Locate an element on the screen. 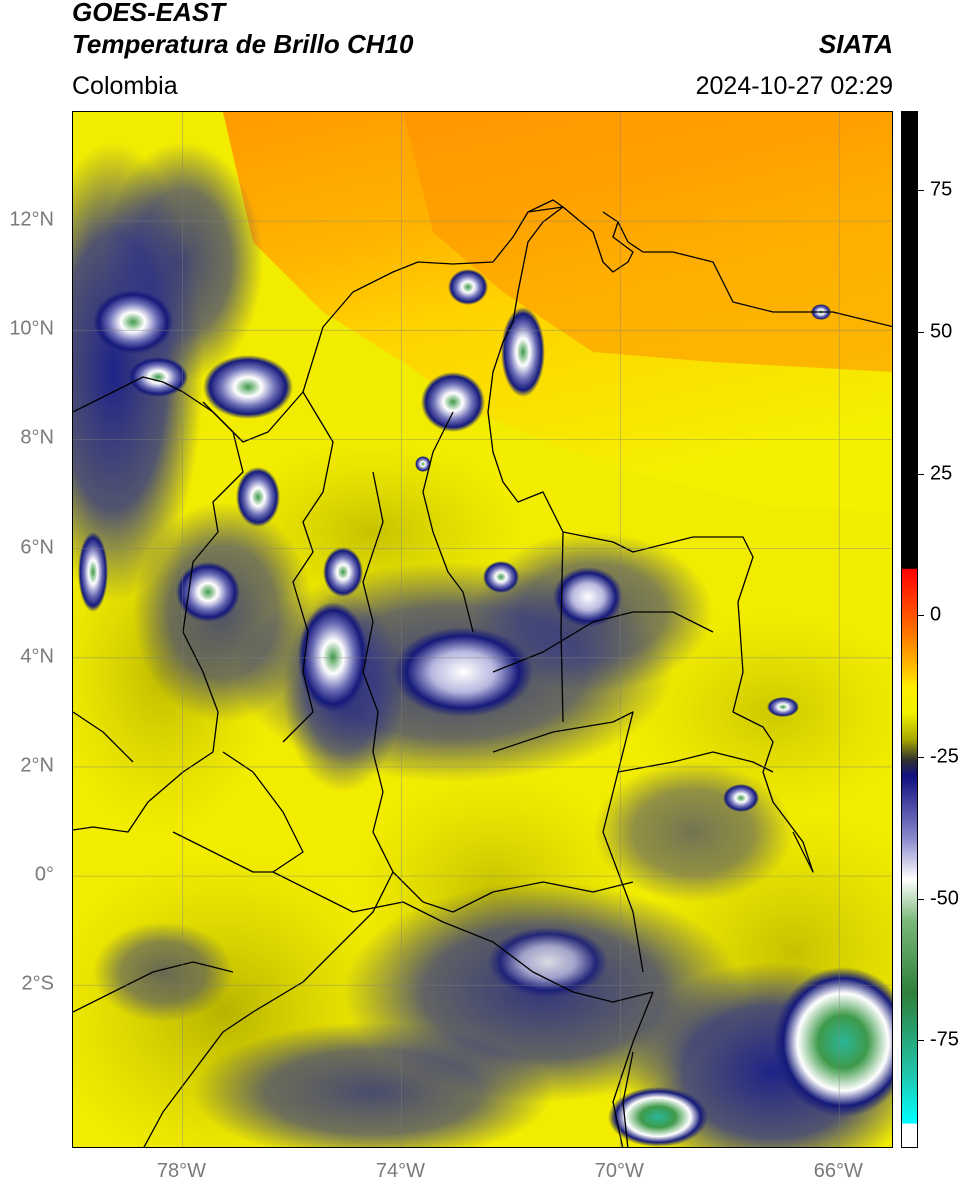  colorbar-tick-label: 75 is located at coordinates (941, 189).